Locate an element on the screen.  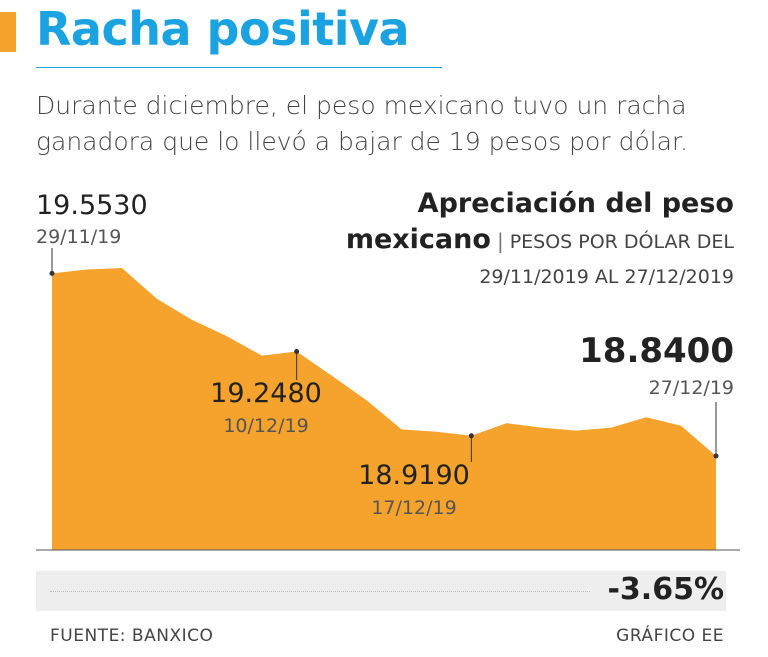
headline-rule is located at coordinates (239, 67).